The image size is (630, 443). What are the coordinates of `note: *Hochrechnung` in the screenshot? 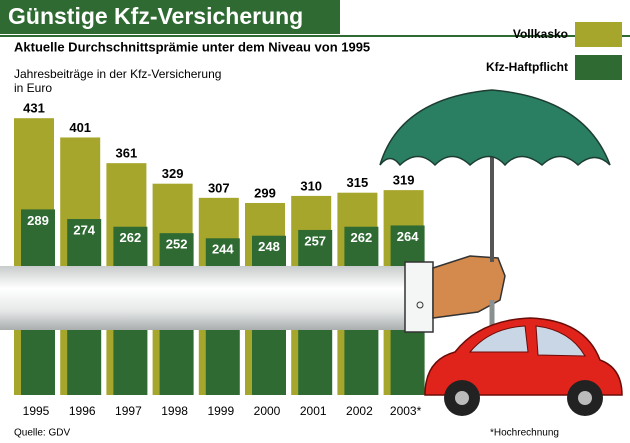 It's located at (524, 433).